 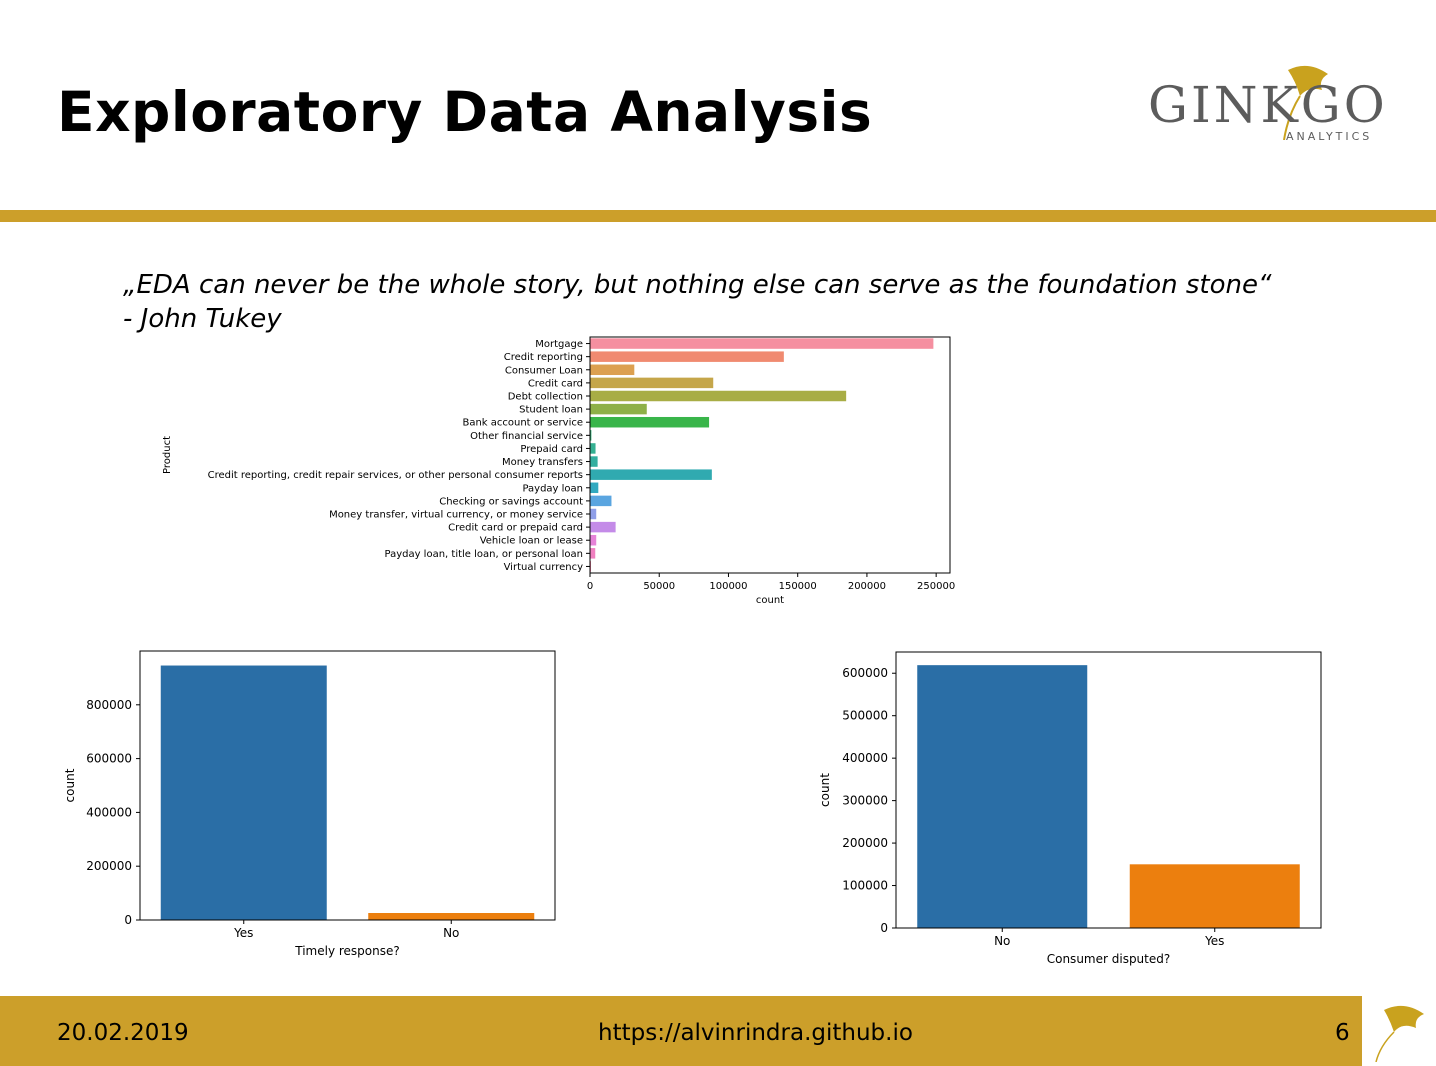 What do you see at coordinates (936, 586) in the screenshot?
I see `x-tick-label: 250000` at bounding box center [936, 586].